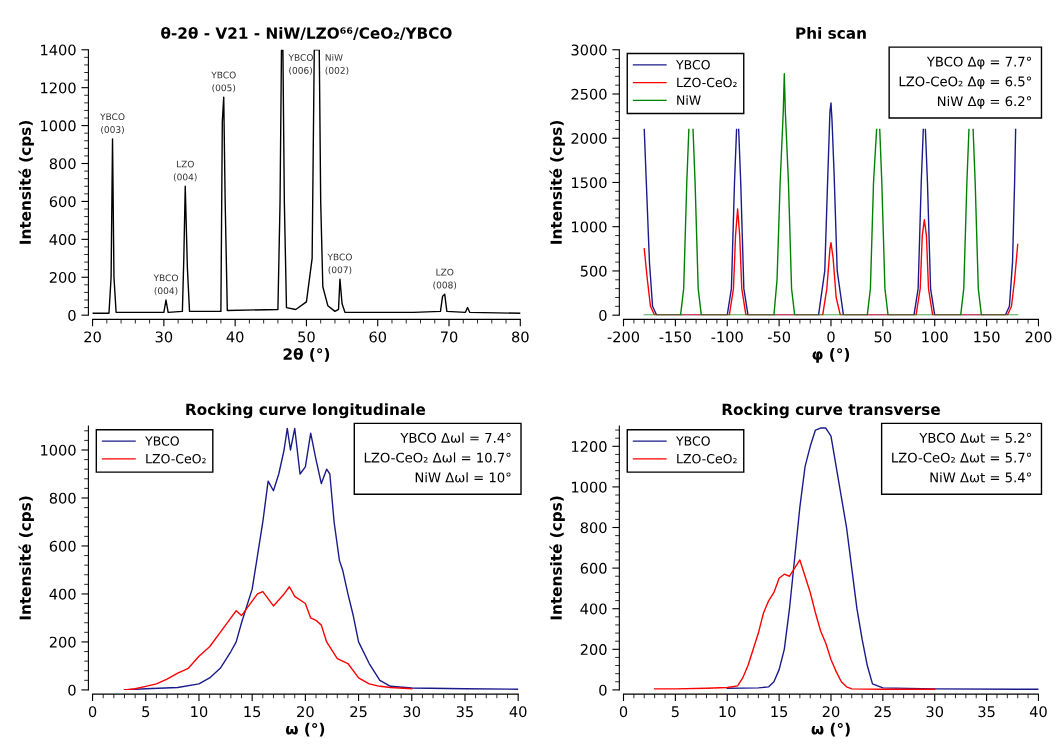 The height and width of the screenshot is (754, 1064). Describe the element at coordinates (589, 183) in the screenshot. I see `y-tick-label: 1500` at that location.